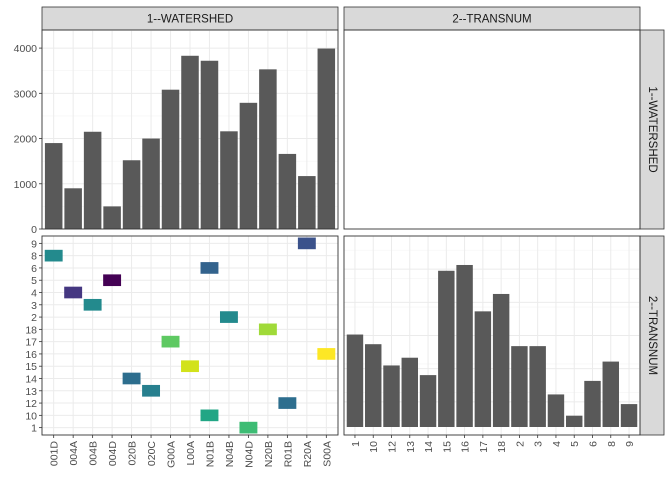  Describe the element at coordinates (55, 454) in the screenshot. I see `x-tick-label: 001D` at that location.